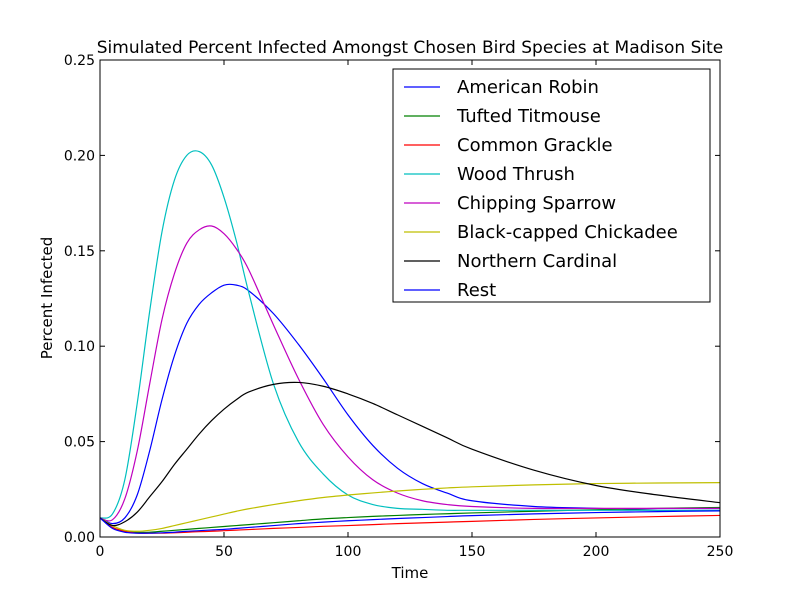 This screenshot has height=597, width=800. What do you see at coordinates (720, 552) in the screenshot?
I see `x-tick-label: 250` at bounding box center [720, 552].